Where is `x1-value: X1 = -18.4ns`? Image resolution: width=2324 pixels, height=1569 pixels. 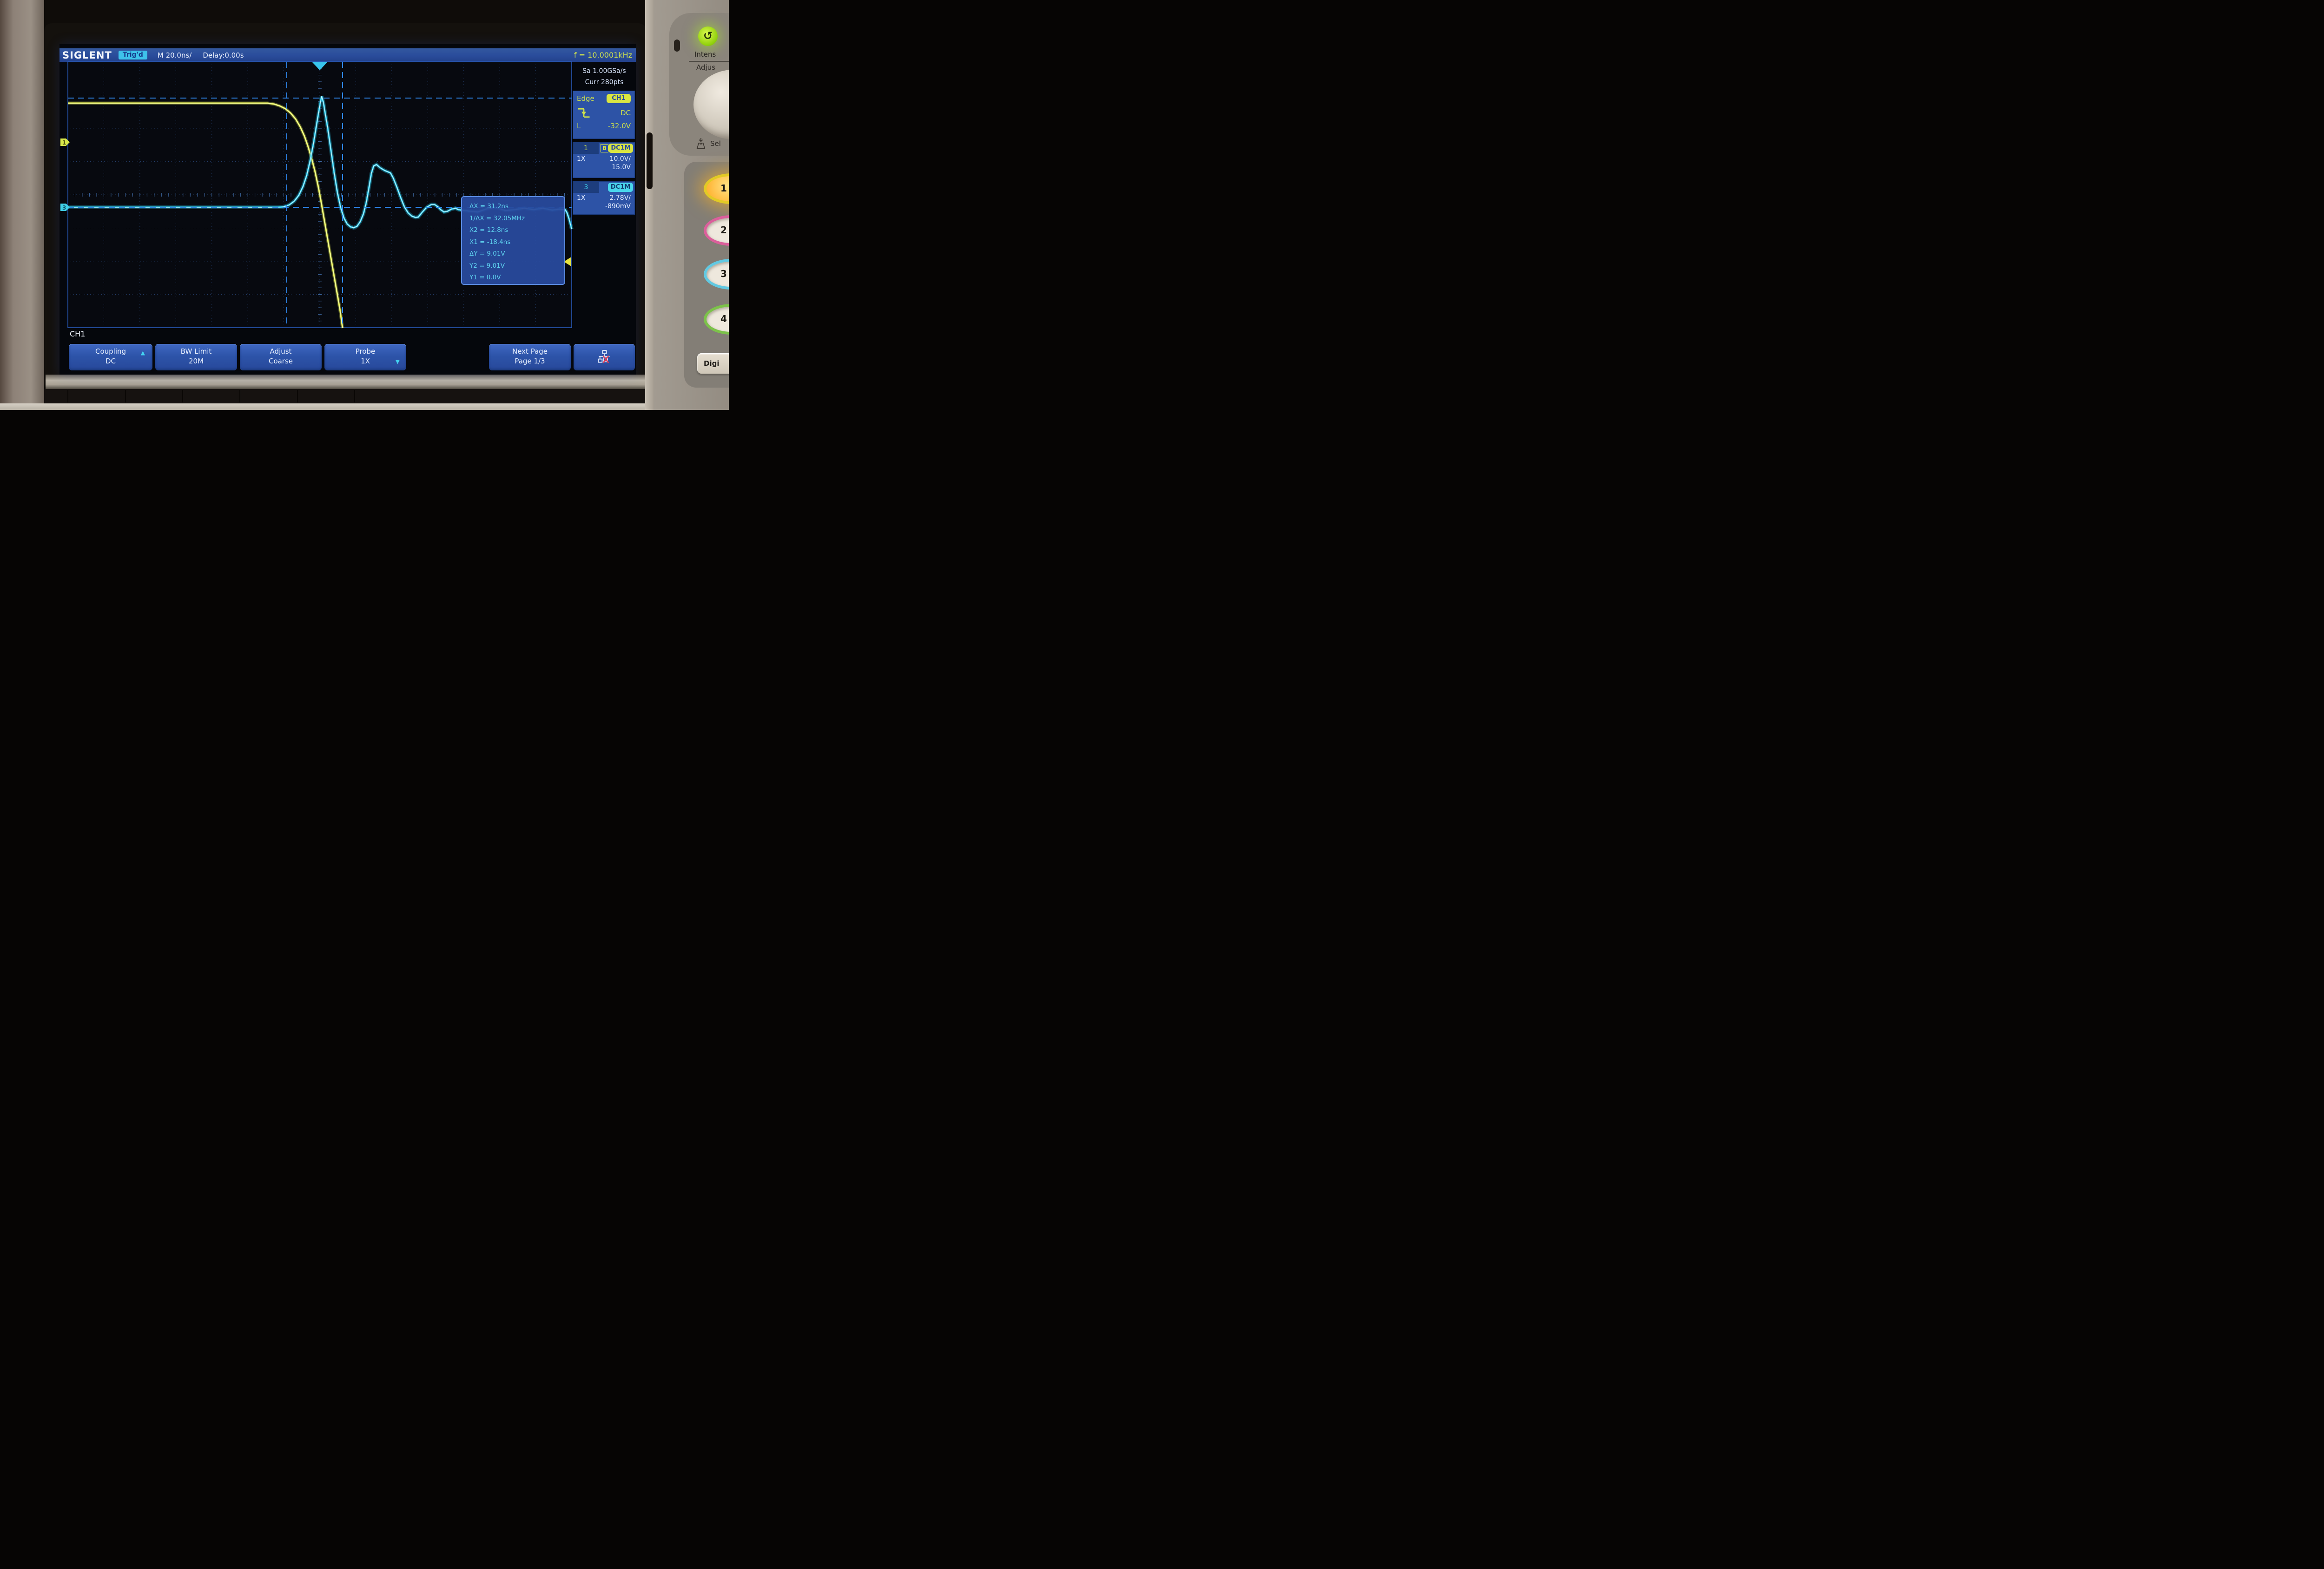 x1-value: X1 = -18.4ns is located at coordinates (490, 242).